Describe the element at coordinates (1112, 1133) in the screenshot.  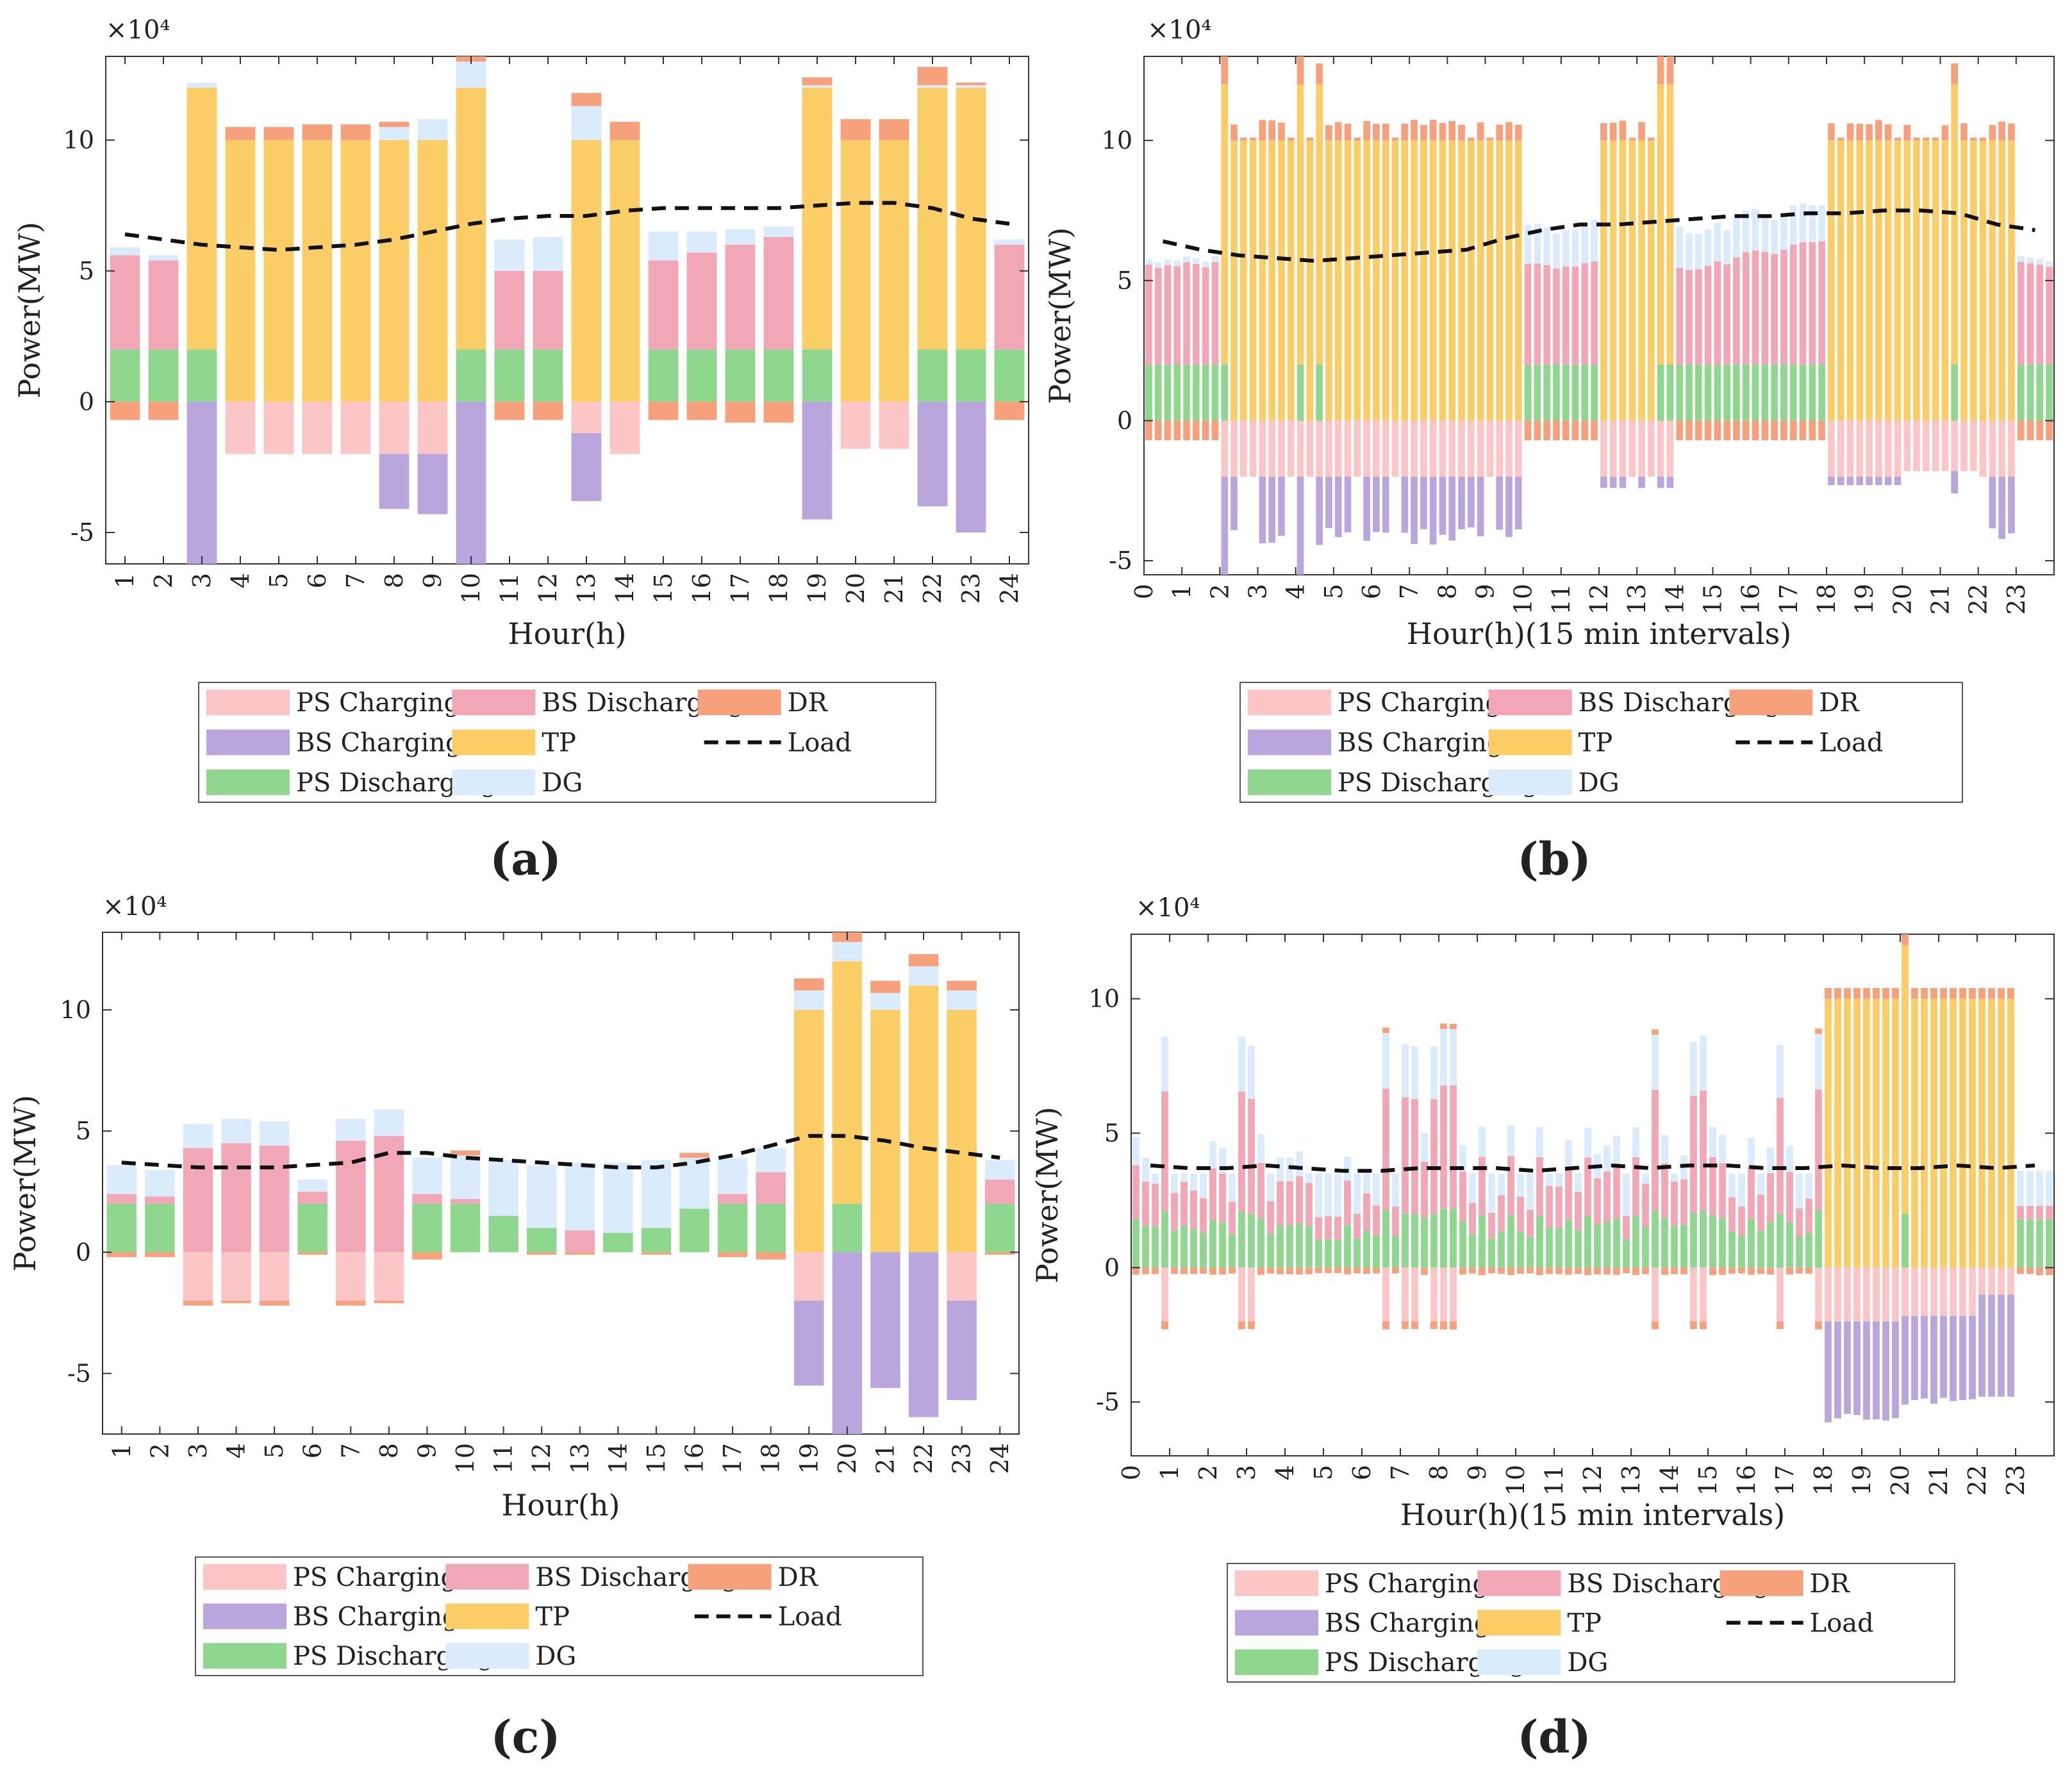
I see `y-tick-label: 5` at that location.